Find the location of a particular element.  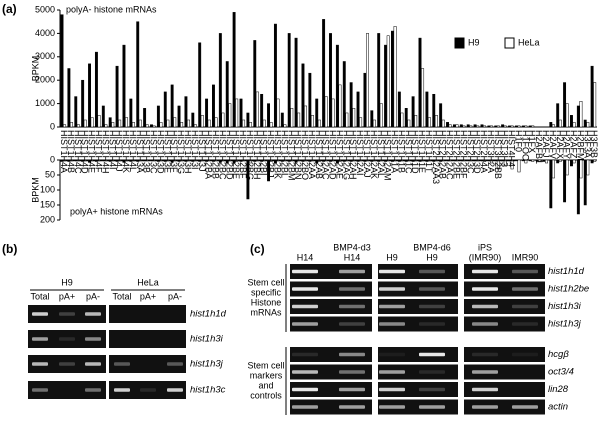

group-label: H9 is located at coordinates (67, 282).